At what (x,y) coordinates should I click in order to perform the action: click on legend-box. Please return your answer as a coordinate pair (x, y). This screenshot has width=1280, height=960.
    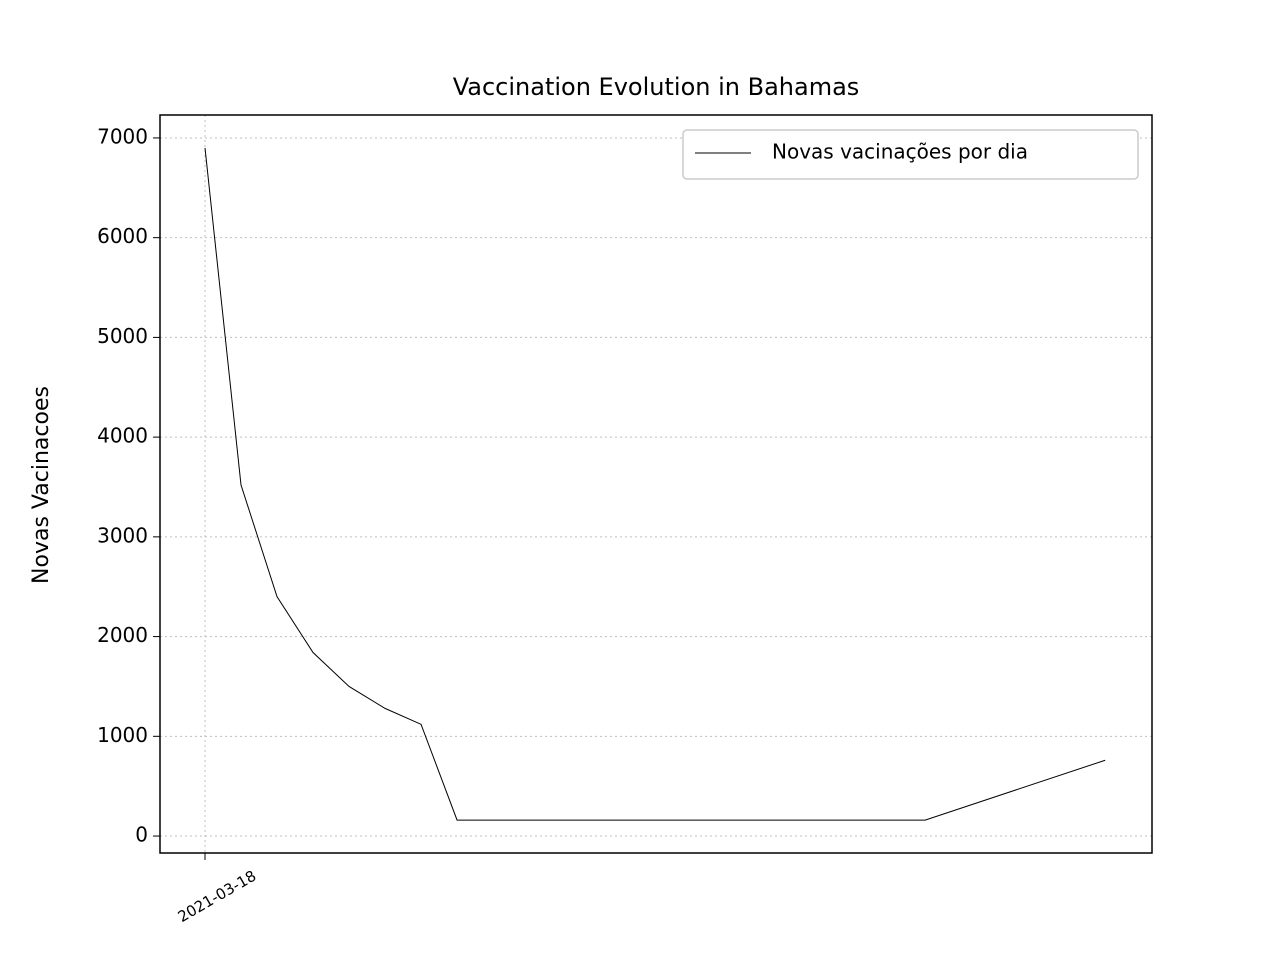
    Looking at the image, I should click on (910, 154).